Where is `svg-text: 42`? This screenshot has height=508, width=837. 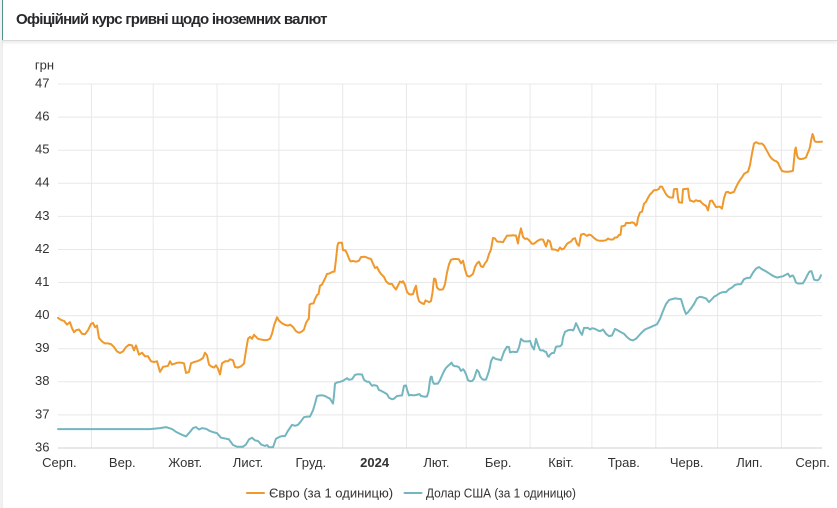
svg-text: 42 is located at coordinates (42, 248).